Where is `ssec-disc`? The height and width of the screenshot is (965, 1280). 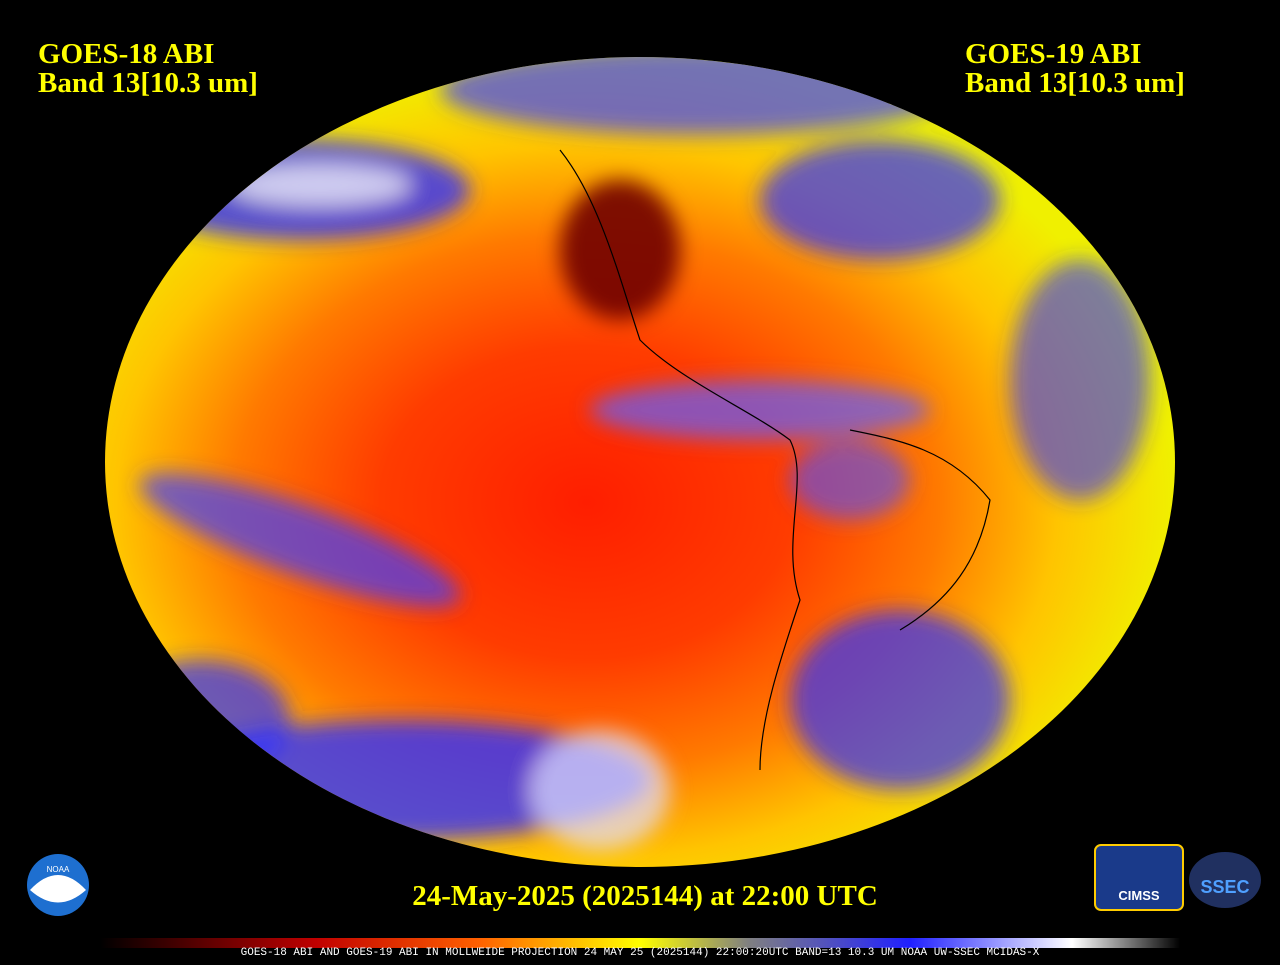
ssec-disc is located at coordinates (1225, 880).